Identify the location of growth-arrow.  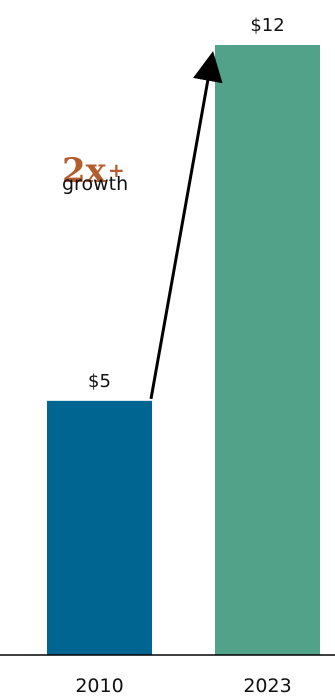
(186, 225).